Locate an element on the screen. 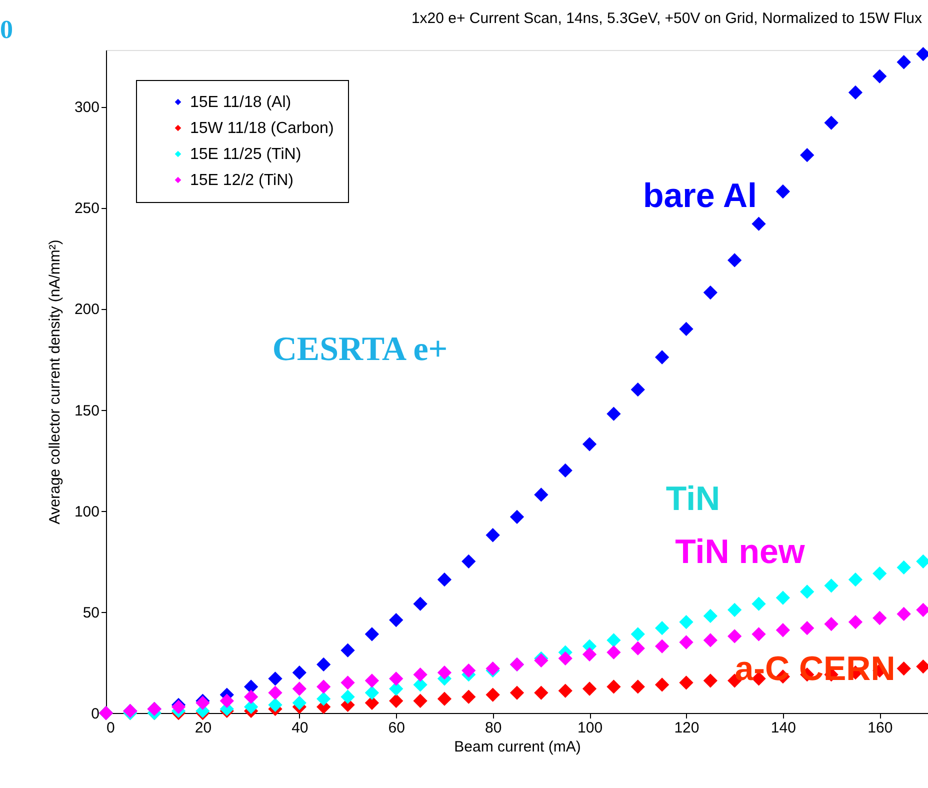  annotation: TiN is located at coordinates (693, 499).